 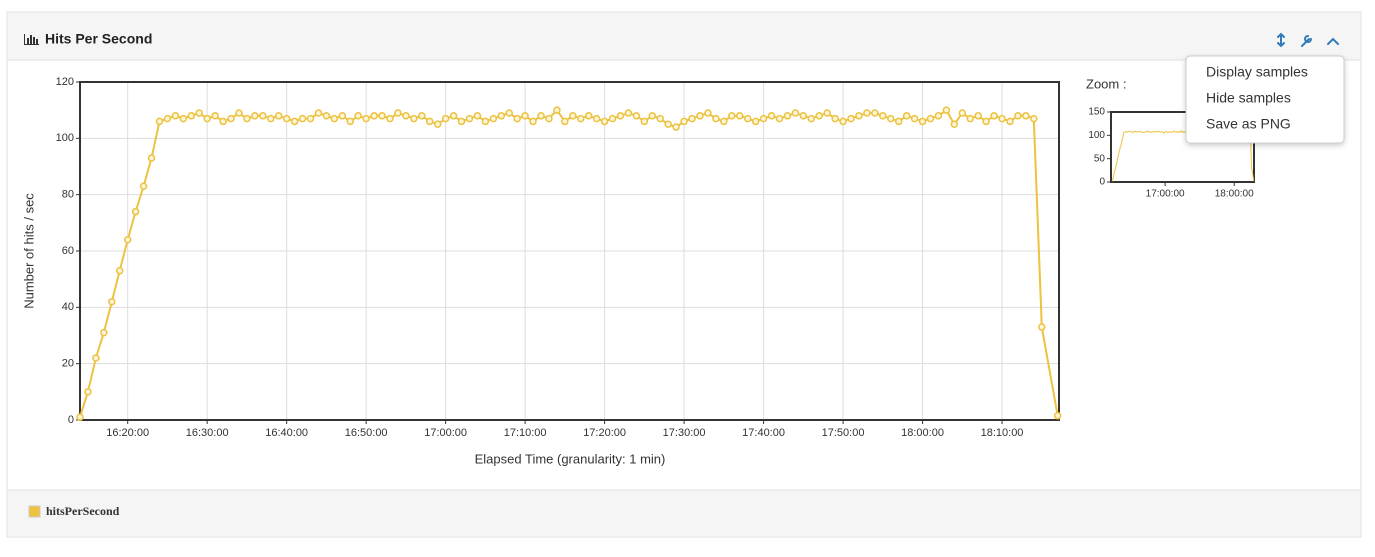 What do you see at coordinates (1102, 182) in the screenshot?
I see `y-tick-label: 0` at bounding box center [1102, 182].